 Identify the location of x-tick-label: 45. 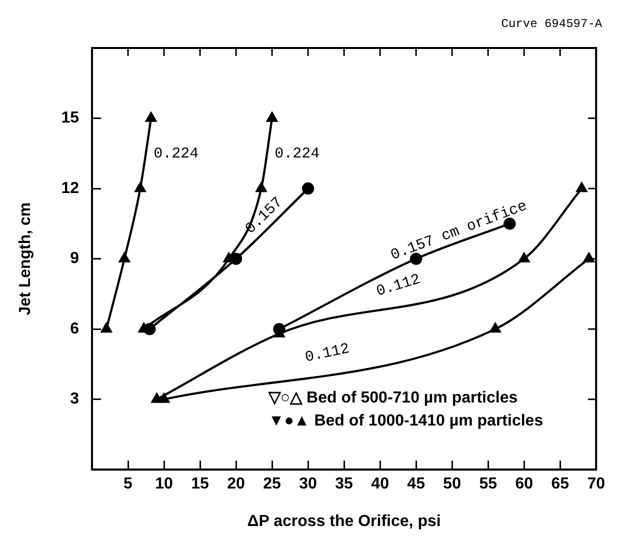
(416, 484).